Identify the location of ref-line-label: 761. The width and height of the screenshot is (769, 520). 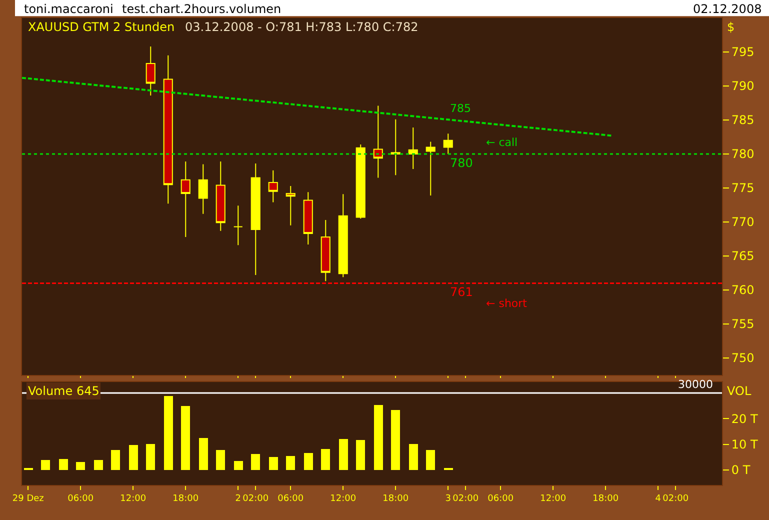
(461, 292).